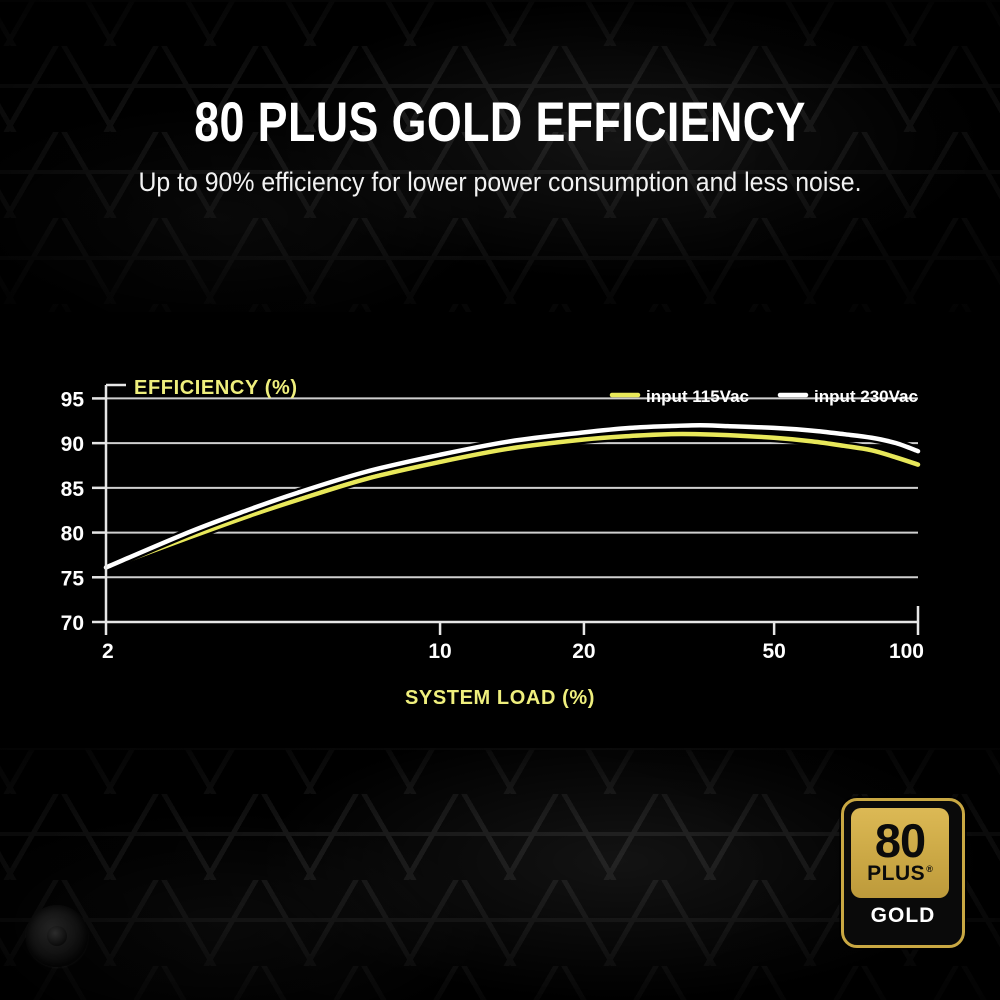 This screenshot has height=1000, width=1000. Describe the element at coordinates (73, 578) in the screenshot. I see `y-tick-label: 75` at that location.